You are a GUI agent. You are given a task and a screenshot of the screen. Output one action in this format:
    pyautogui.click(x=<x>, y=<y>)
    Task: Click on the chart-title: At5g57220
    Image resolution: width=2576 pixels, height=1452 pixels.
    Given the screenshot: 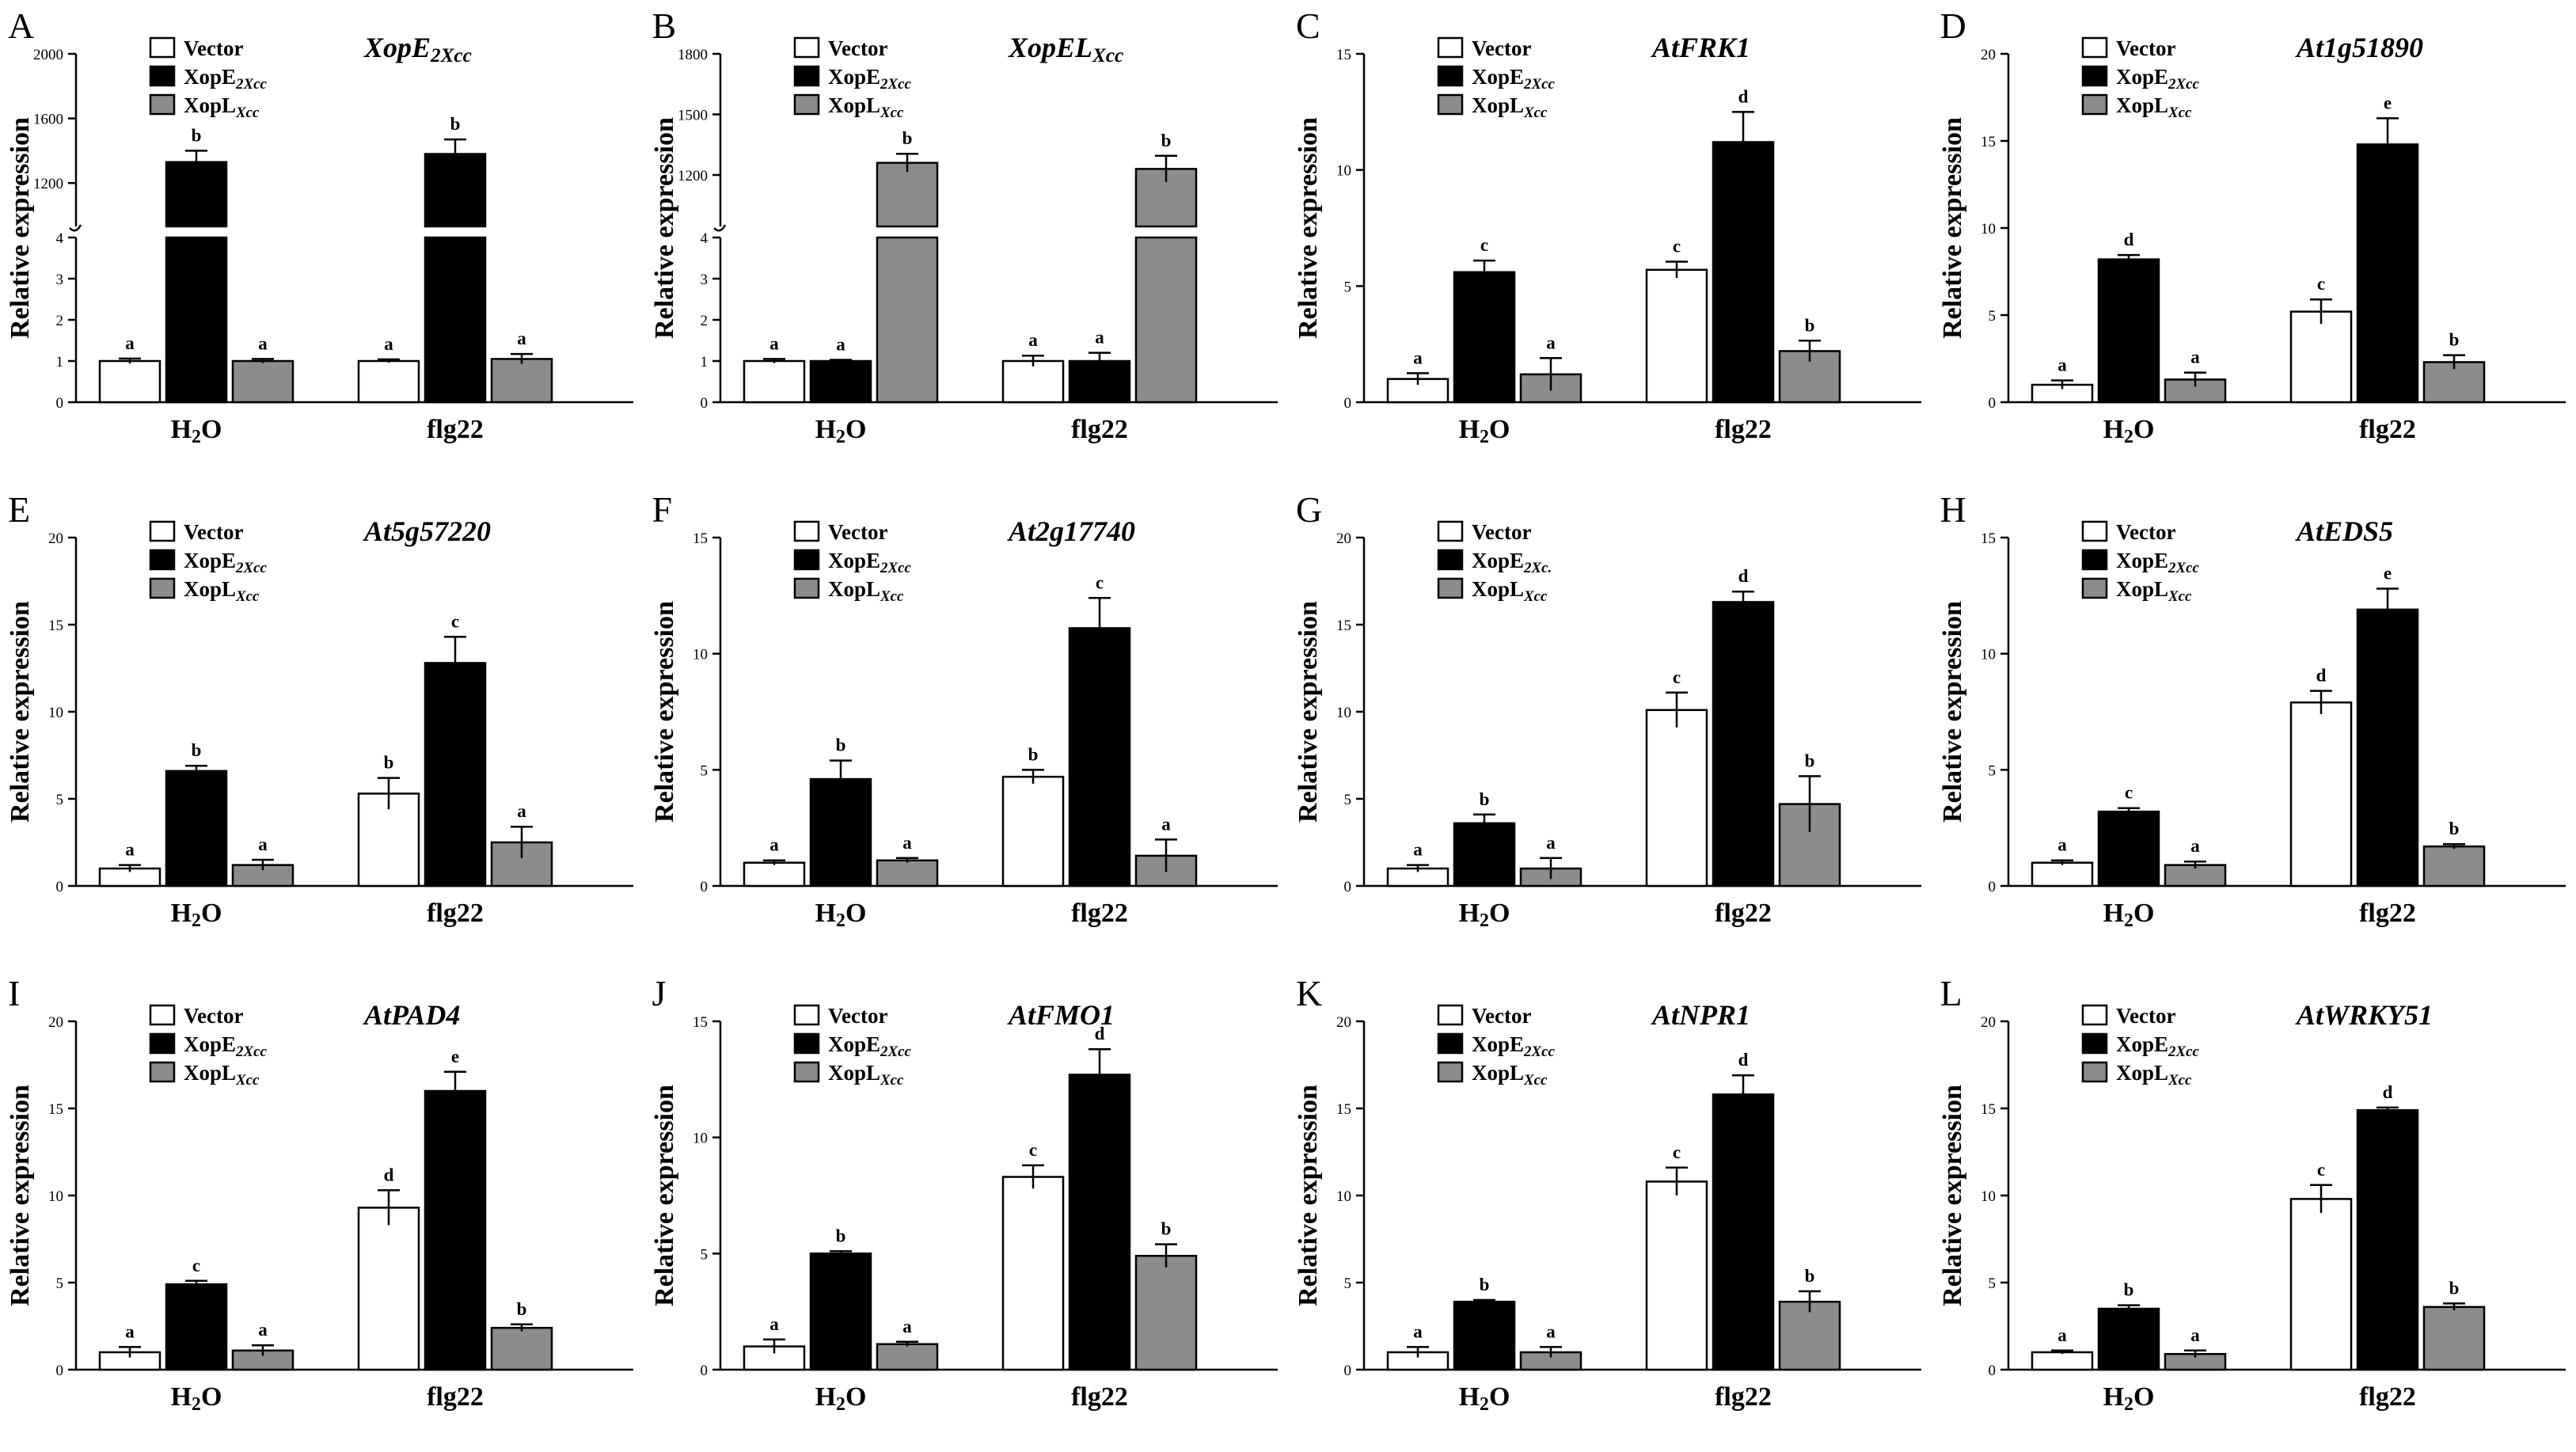 What is the action you would take?
    pyautogui.click(x=427, y=531)
    